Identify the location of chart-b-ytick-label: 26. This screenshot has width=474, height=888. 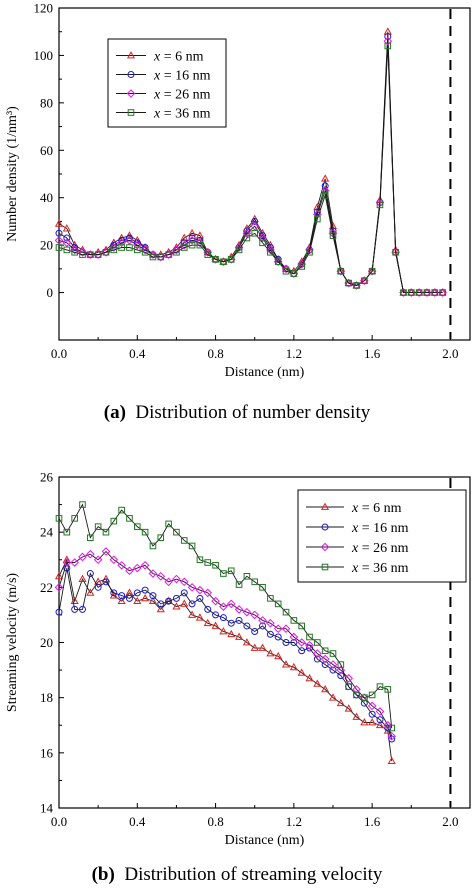
(47, 477).